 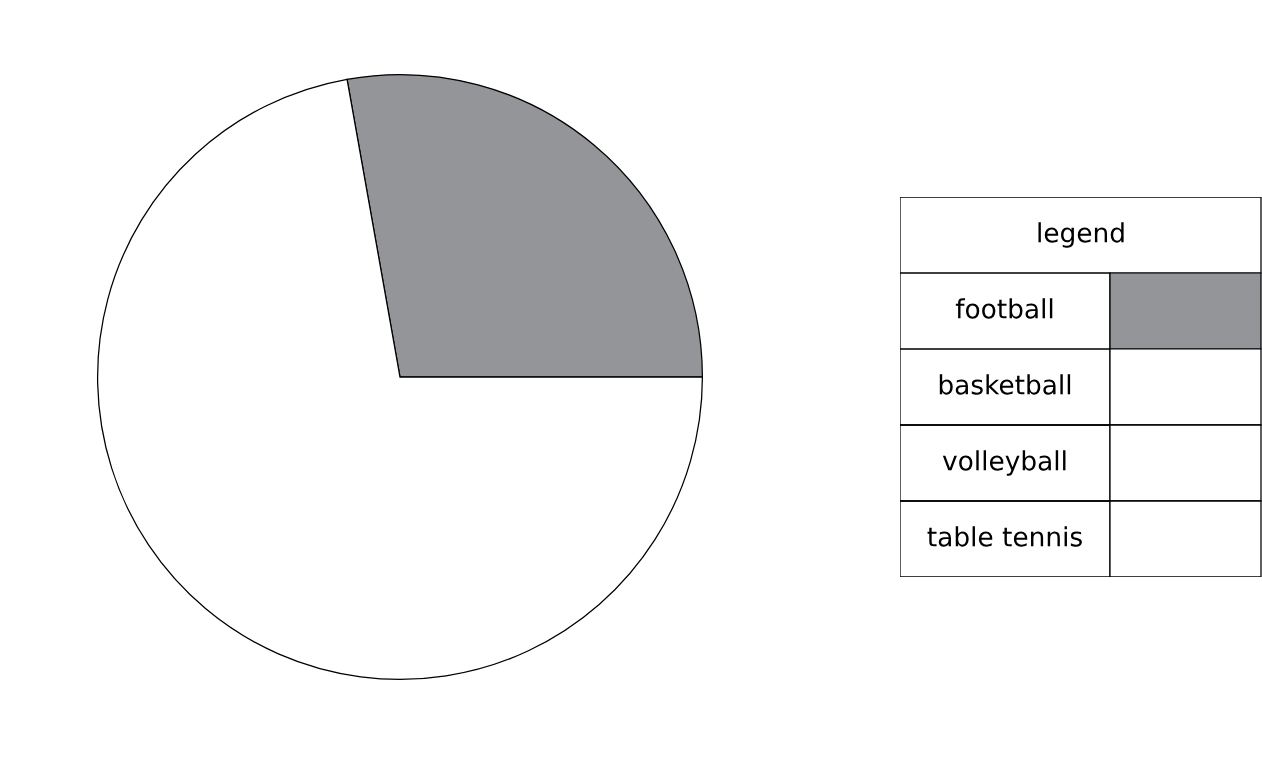 I want to click on category-label: football, so click(x=1004, y=308).